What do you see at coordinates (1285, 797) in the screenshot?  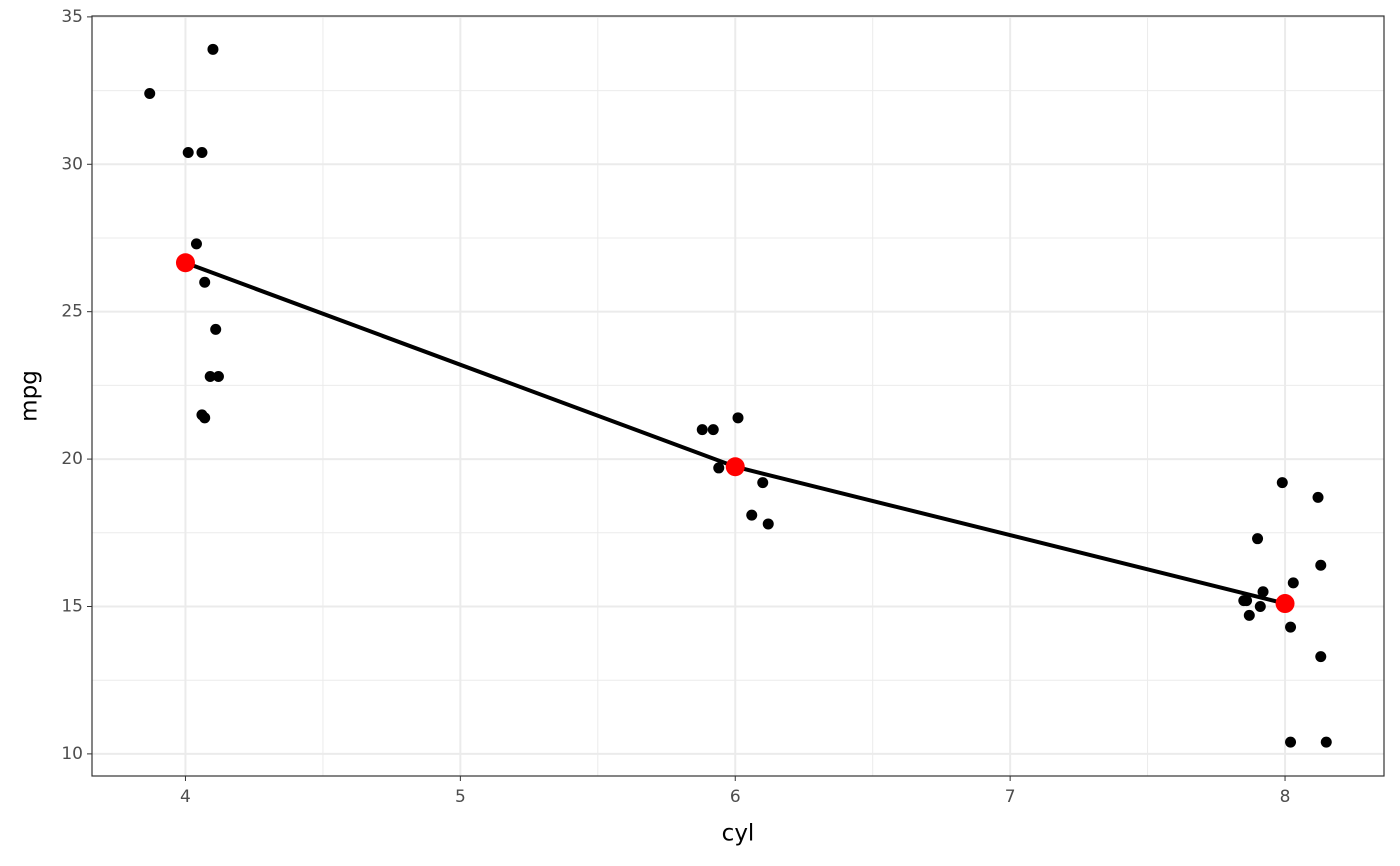 I see `x-tick-label: 8` at bounding box center [1285, 797].